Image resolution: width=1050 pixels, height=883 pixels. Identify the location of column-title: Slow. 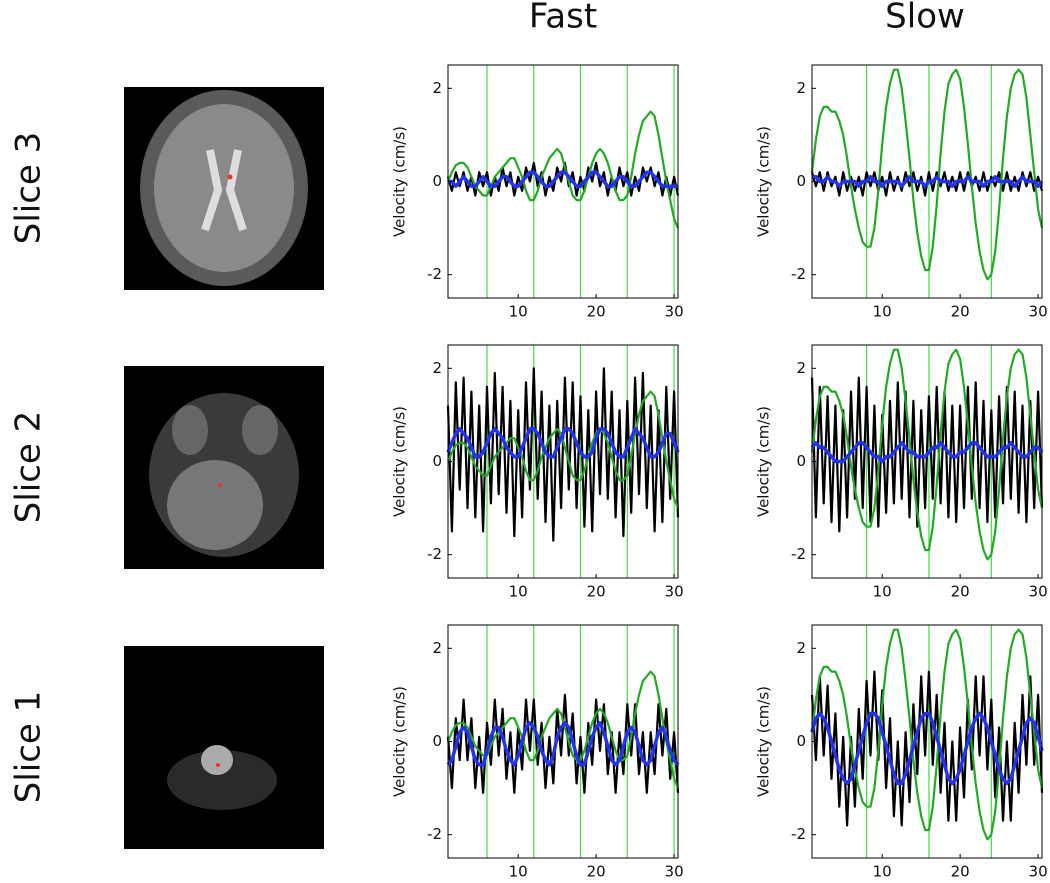
(925, 18).